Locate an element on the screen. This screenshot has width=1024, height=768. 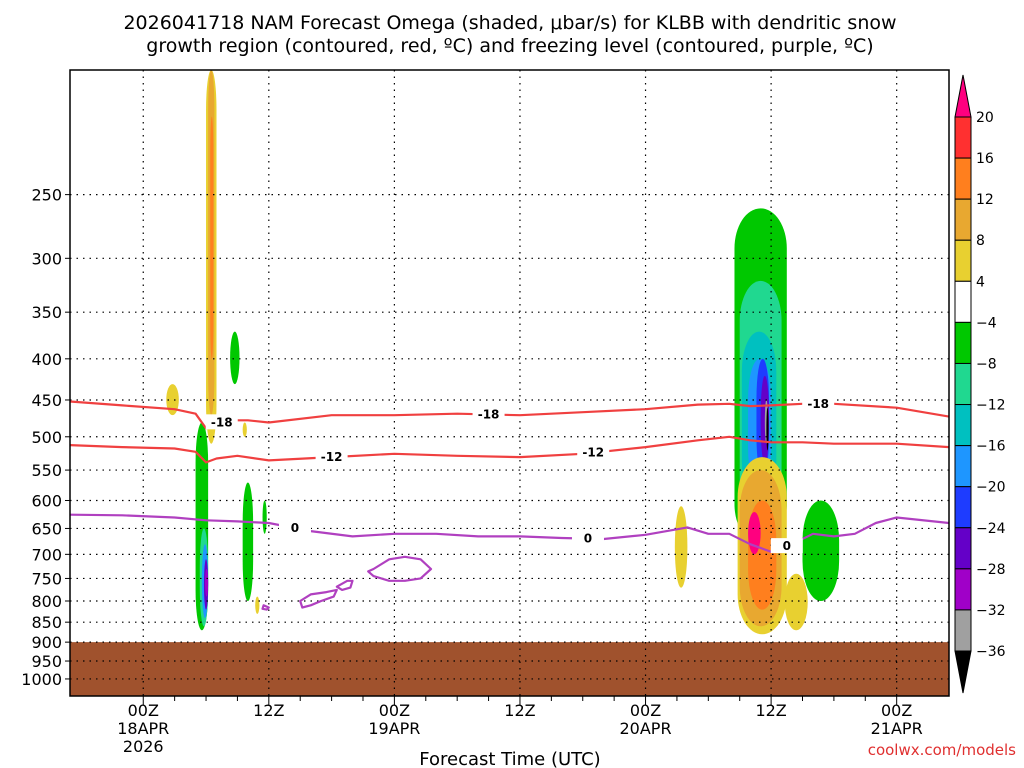
contour-label-bg--18-0 is located at coordinates (221, 422).